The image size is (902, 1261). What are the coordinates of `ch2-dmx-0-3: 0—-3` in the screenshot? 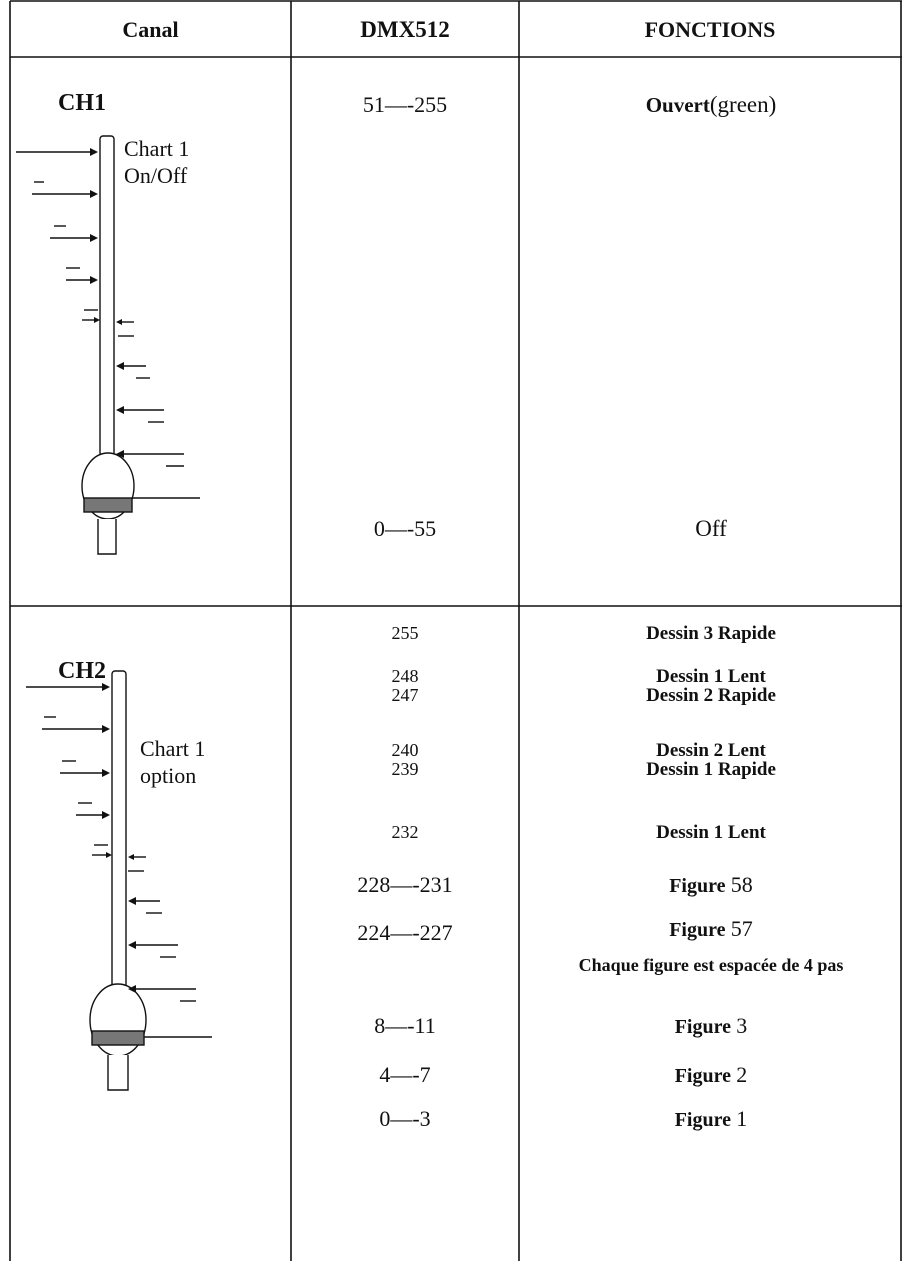 It's located at (405, 1118).